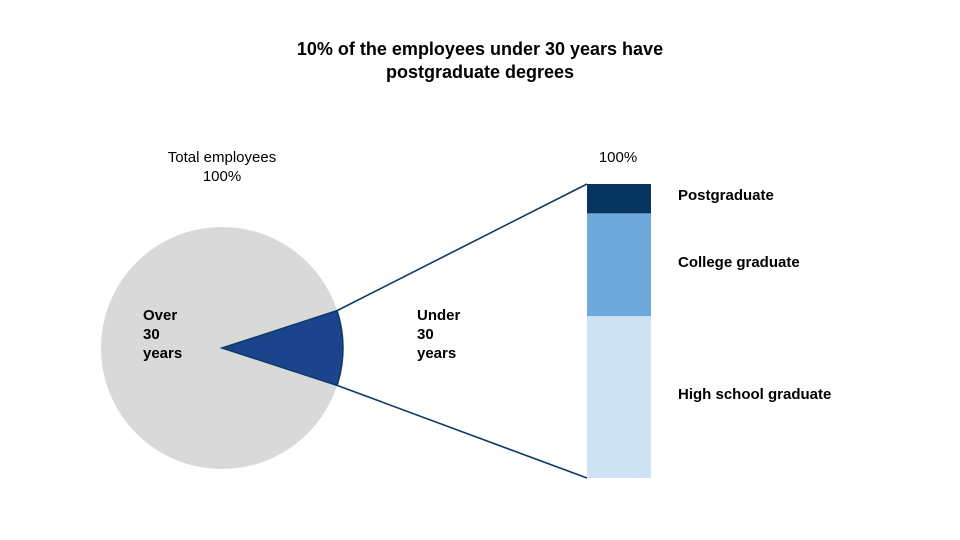 The width and height of the screenshot is (960, 540). What do you see at coordinates (437, 353) in the screenshot?
I see `pie-slice-label-under-30-line-3: years` at bounding box center [437, 353].